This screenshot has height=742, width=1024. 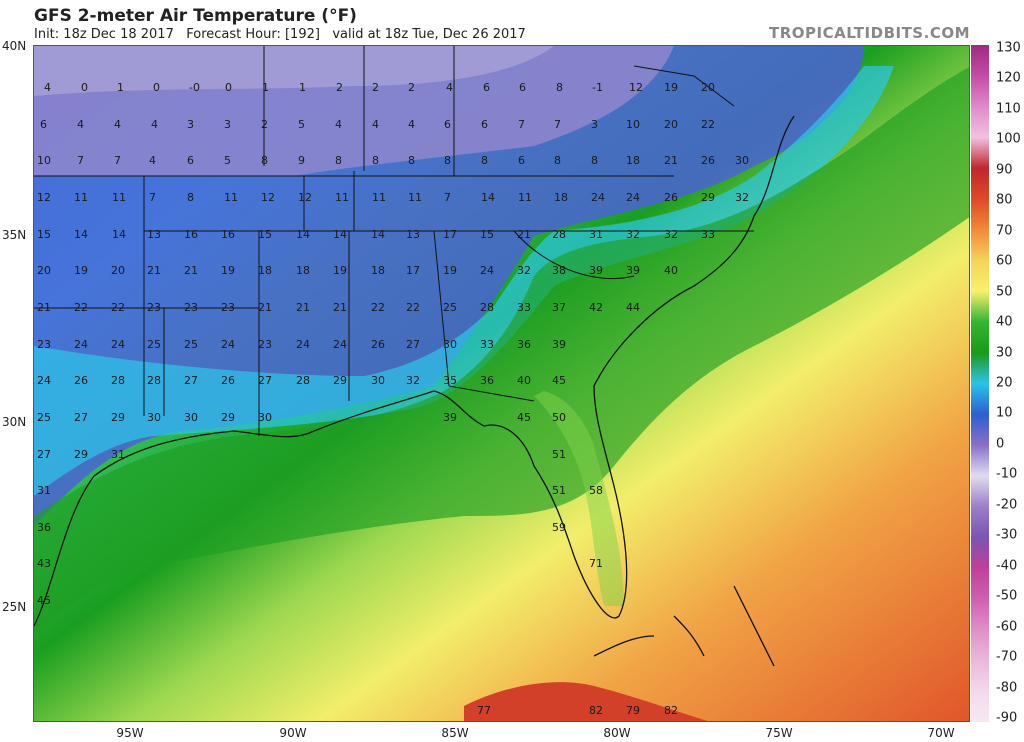 I want to click on station-temperature-value: 42, so click(x=596, y=307).